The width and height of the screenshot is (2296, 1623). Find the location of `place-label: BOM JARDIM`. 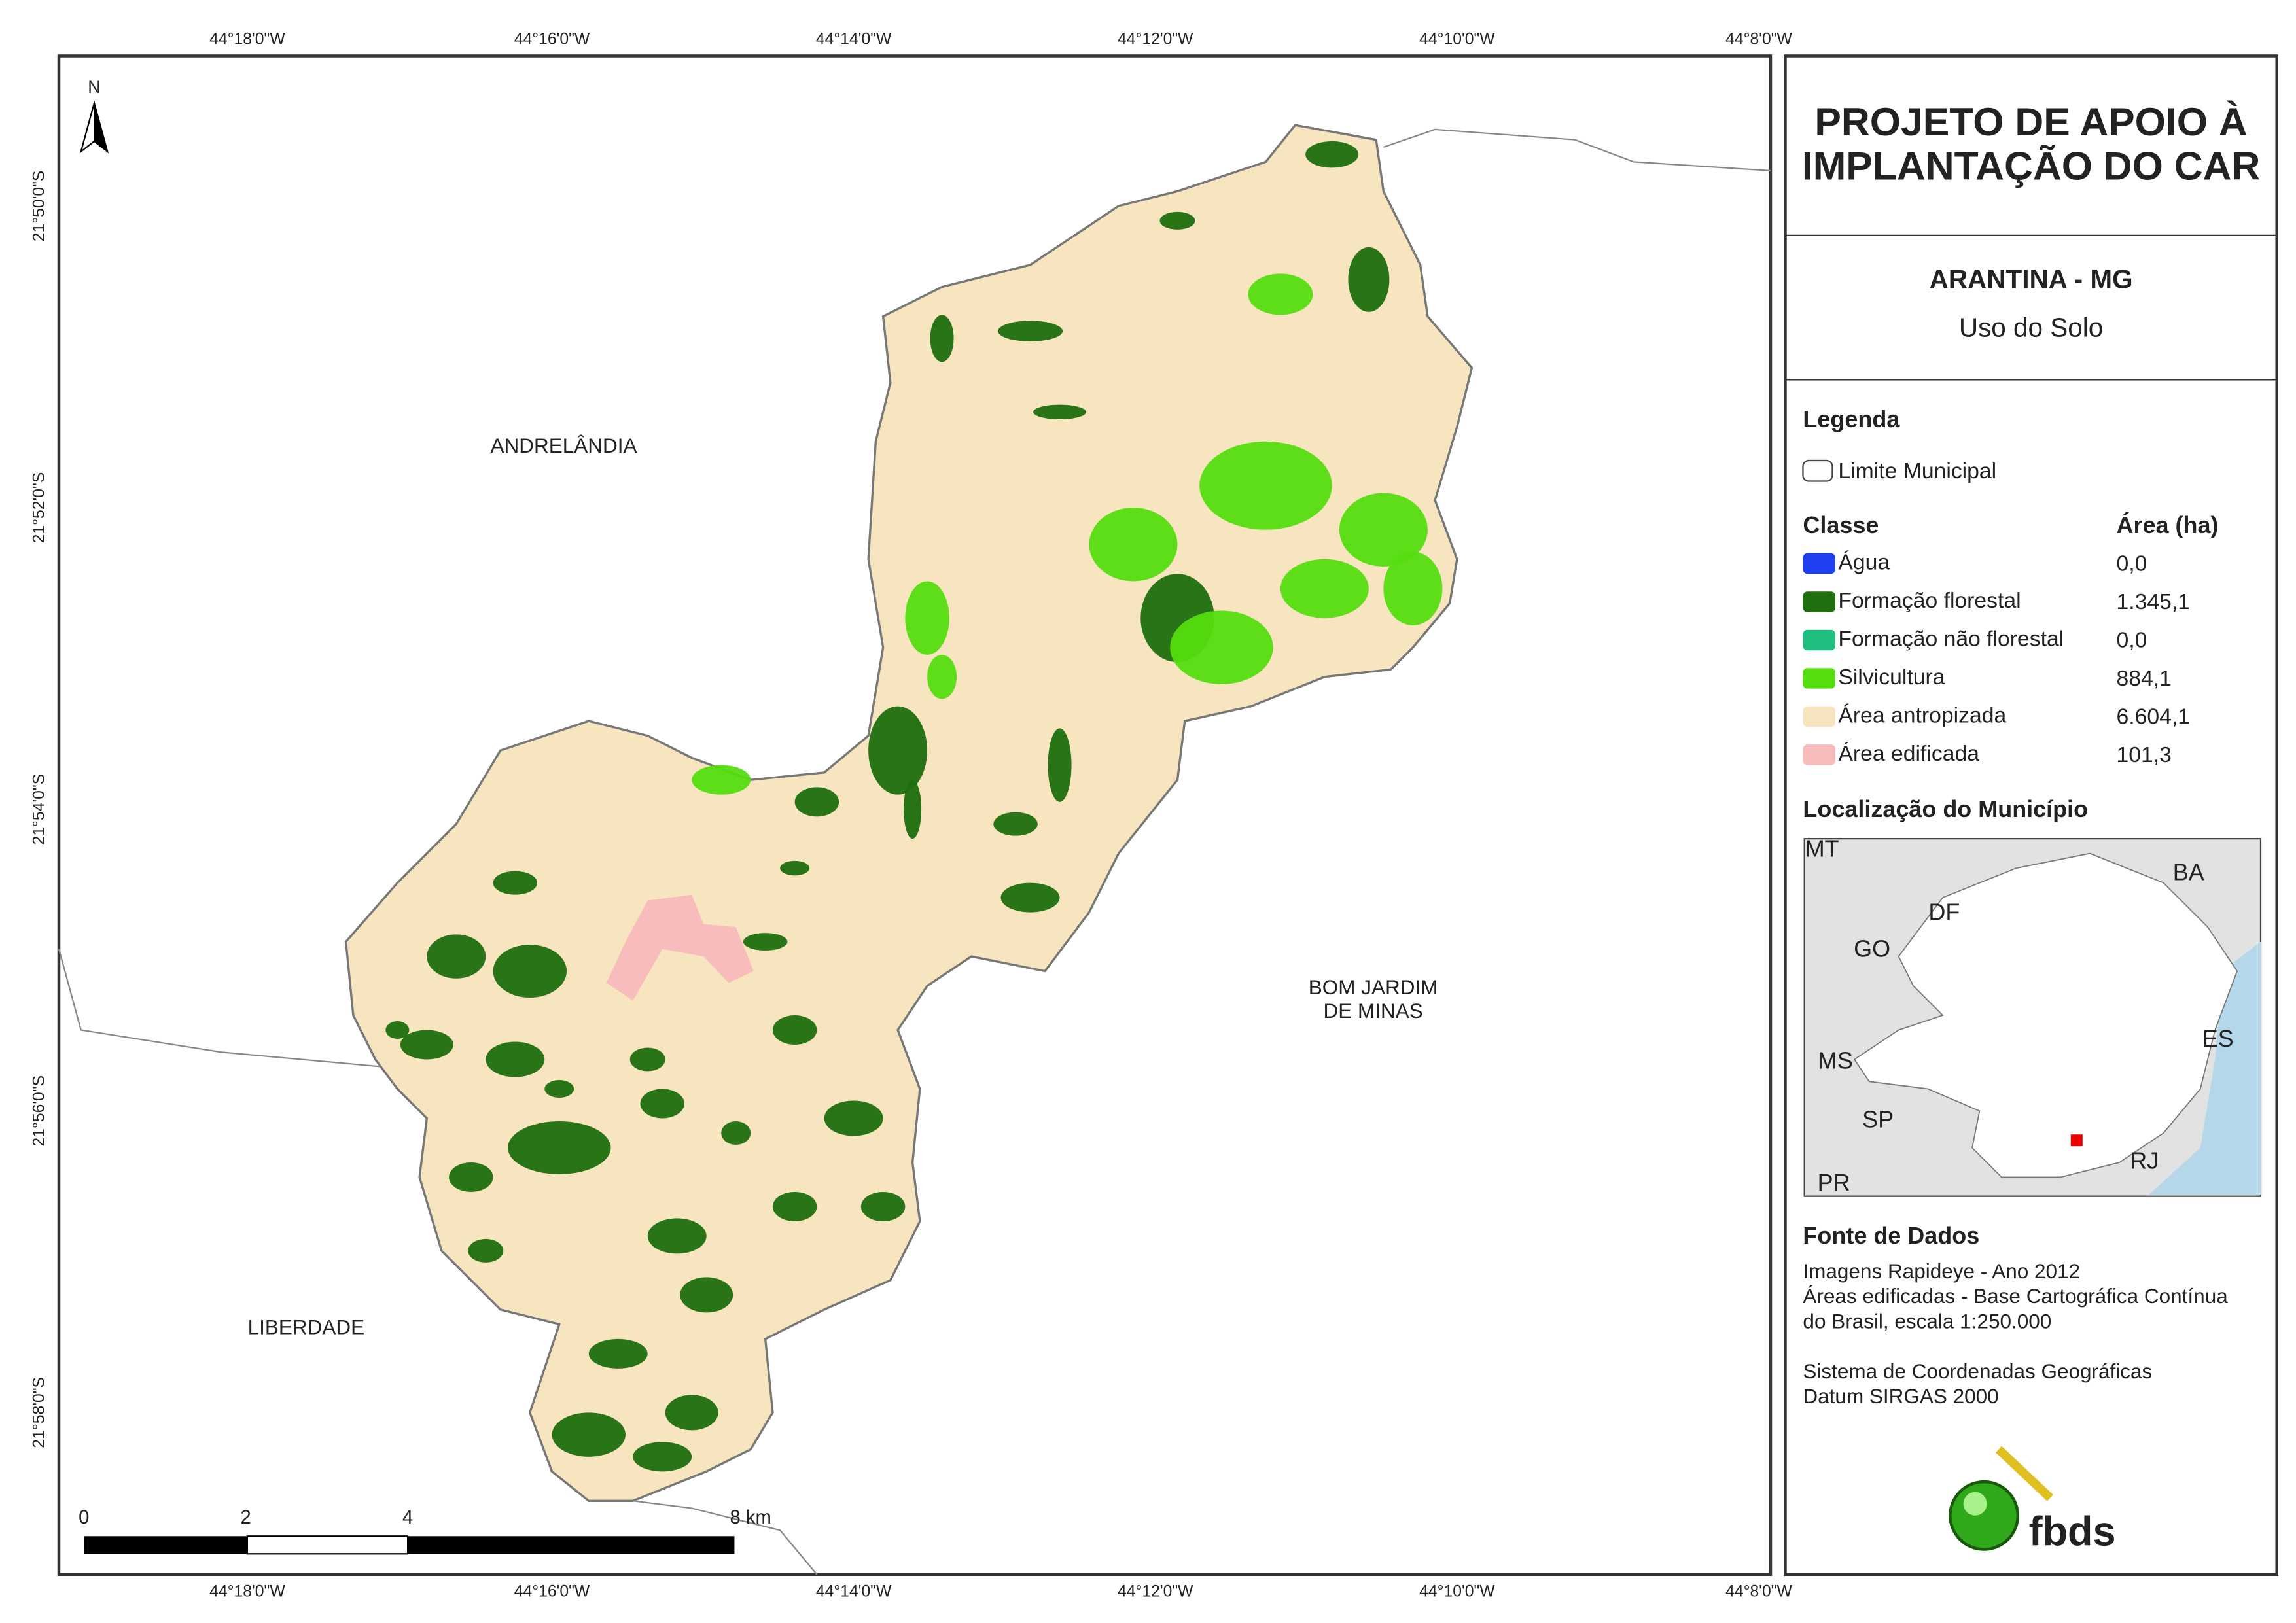

place-label: BOM JARDIM is located at coordinates (1374, 987).